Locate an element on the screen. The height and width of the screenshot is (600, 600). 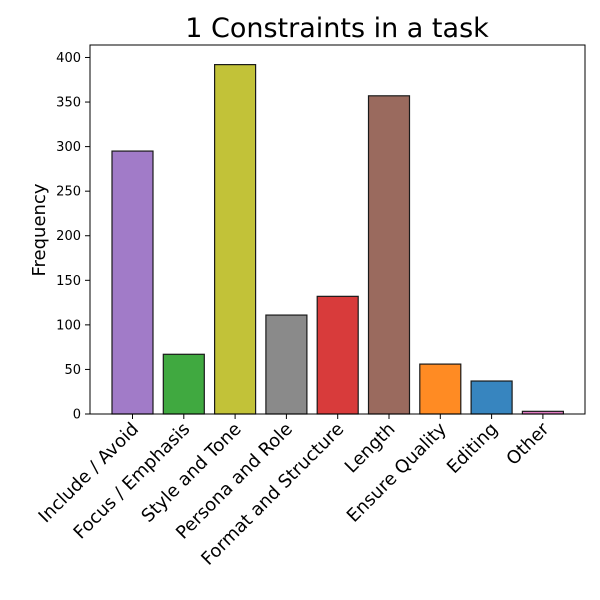
bar-ensure-quality is located at coordinates (440, 389).